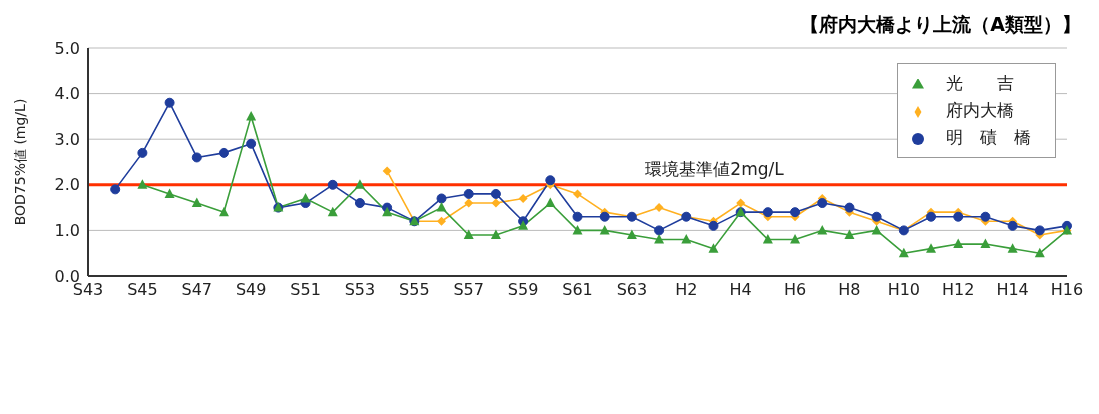  What do you see at coordinates (67, 48) in the screenshot?
I see `y-tick-label: 5.0` at bounding box center [67, 48].